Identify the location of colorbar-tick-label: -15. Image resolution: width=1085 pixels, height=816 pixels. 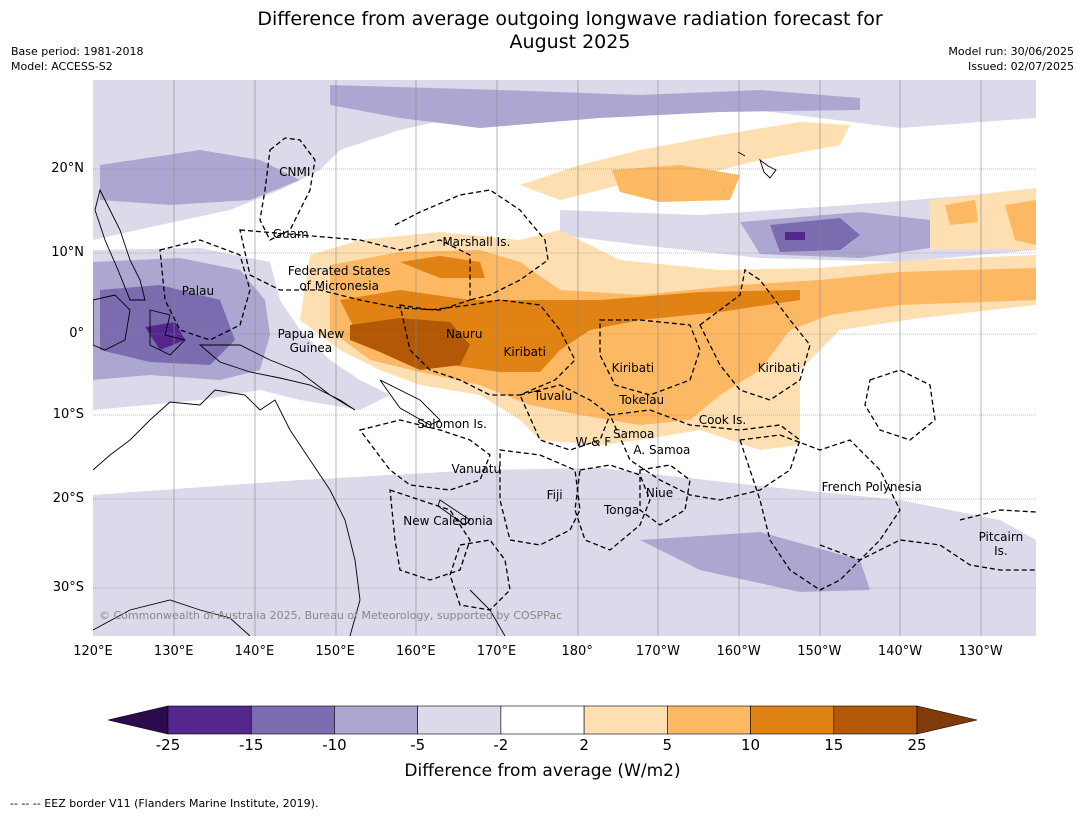
(251, 745).